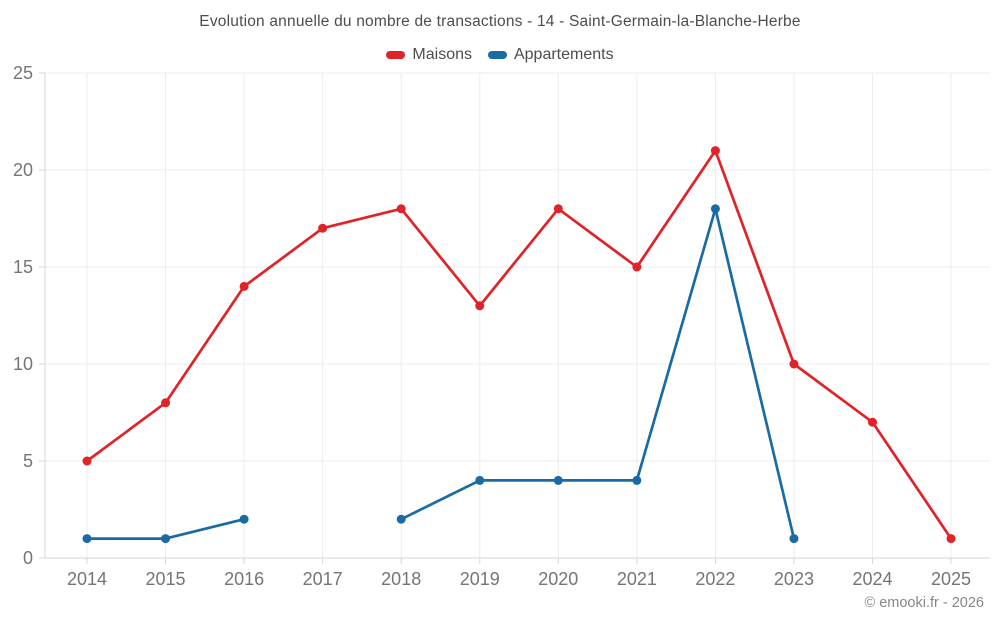  I want to click on x-tick-label: 2018, so click(401, 579).